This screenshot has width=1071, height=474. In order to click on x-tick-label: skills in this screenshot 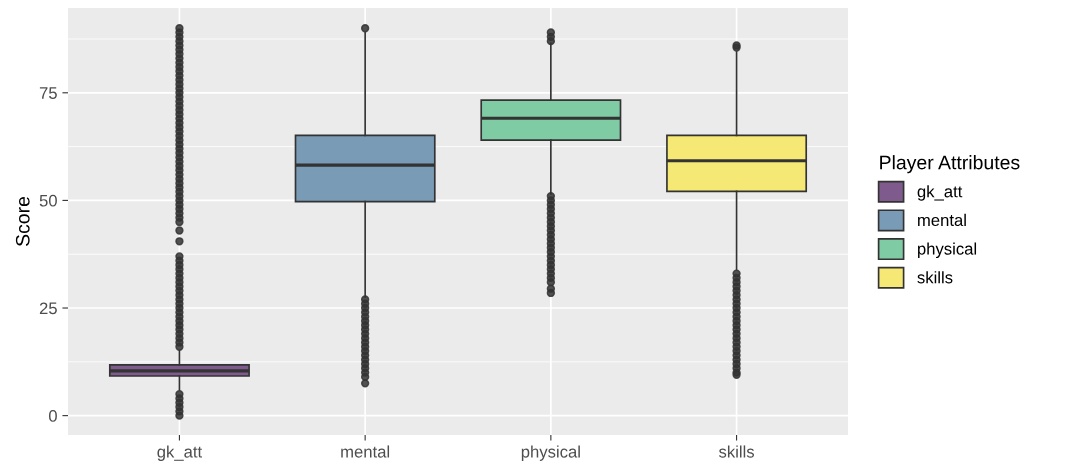, I will do `click(736, 451)`.